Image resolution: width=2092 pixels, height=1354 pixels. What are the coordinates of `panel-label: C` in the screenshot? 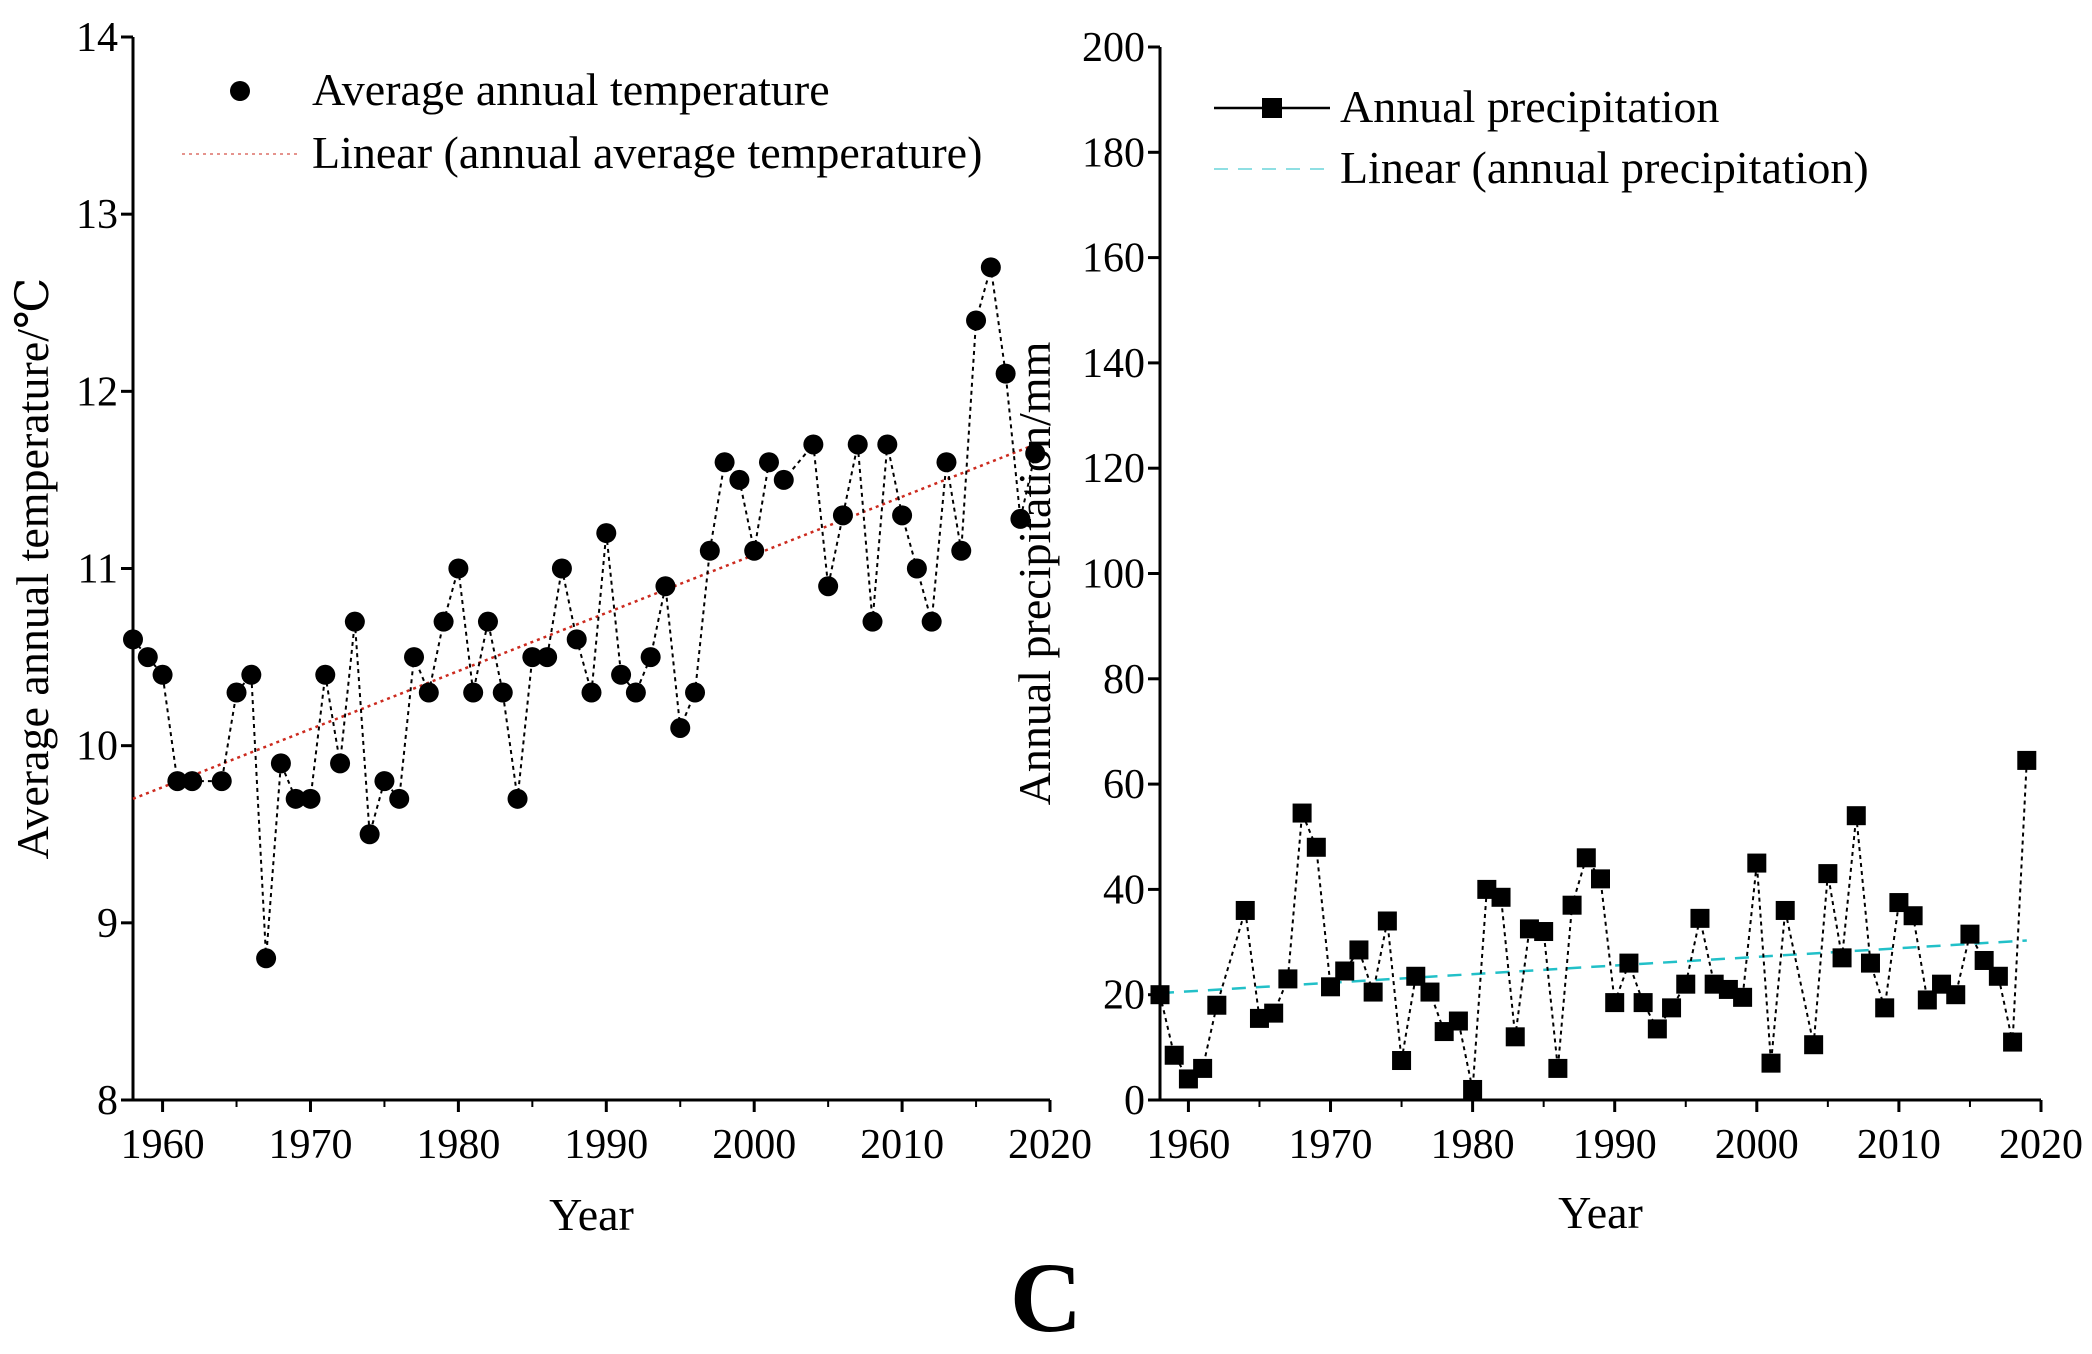 It's located at (1046, 1297).